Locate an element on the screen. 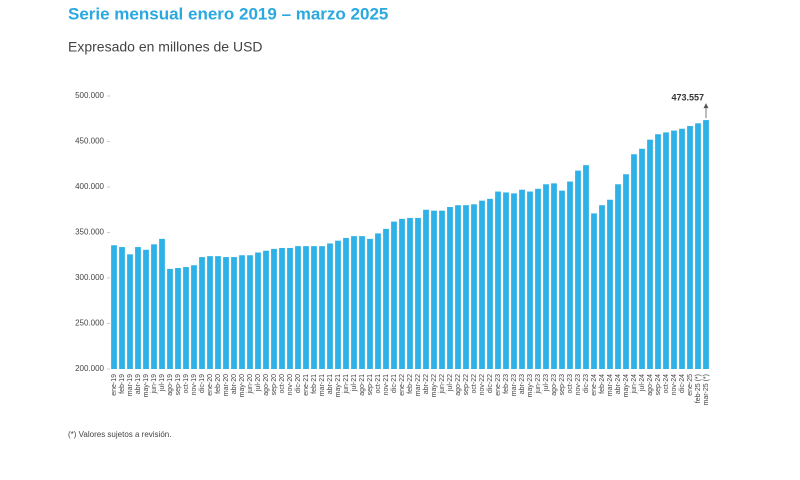 The image size is (800, 480). x-tick-label: abr-21 is located at coordinates (330, 384).